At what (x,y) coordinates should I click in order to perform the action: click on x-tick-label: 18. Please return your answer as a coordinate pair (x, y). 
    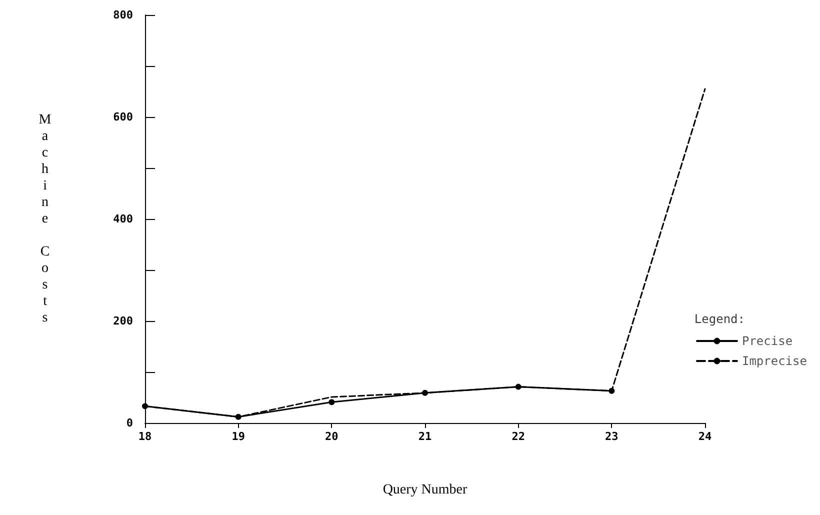
    Looking at the image, I should click on (145, 436).